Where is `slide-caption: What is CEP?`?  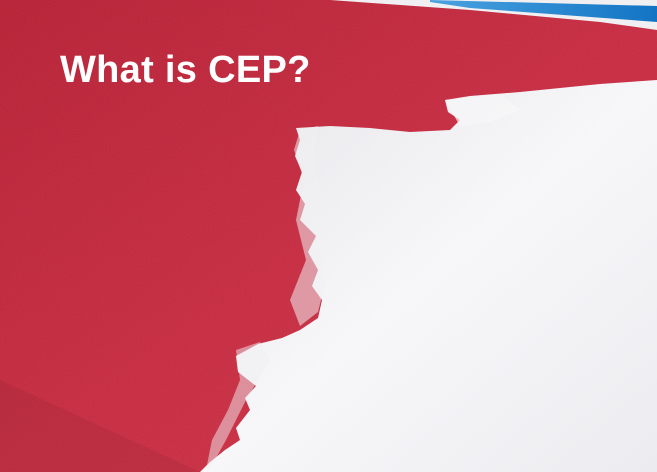 slide-caption: What is CEP? is located at coordinates (185, 70).